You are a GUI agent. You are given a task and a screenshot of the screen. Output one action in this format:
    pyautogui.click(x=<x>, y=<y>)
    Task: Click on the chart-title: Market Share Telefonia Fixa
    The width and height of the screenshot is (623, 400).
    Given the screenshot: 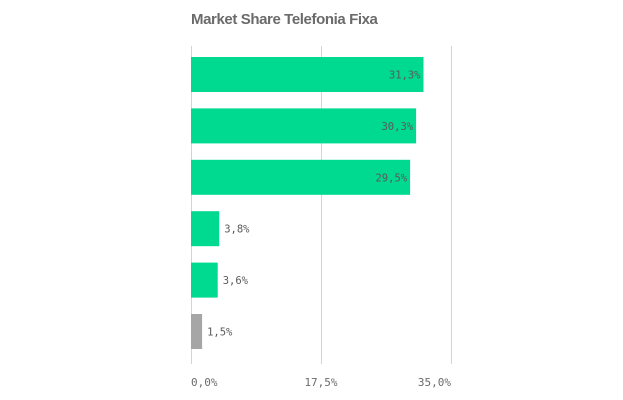 What is the action you would take?
    pyautogui.click(x=285, y=19)
    